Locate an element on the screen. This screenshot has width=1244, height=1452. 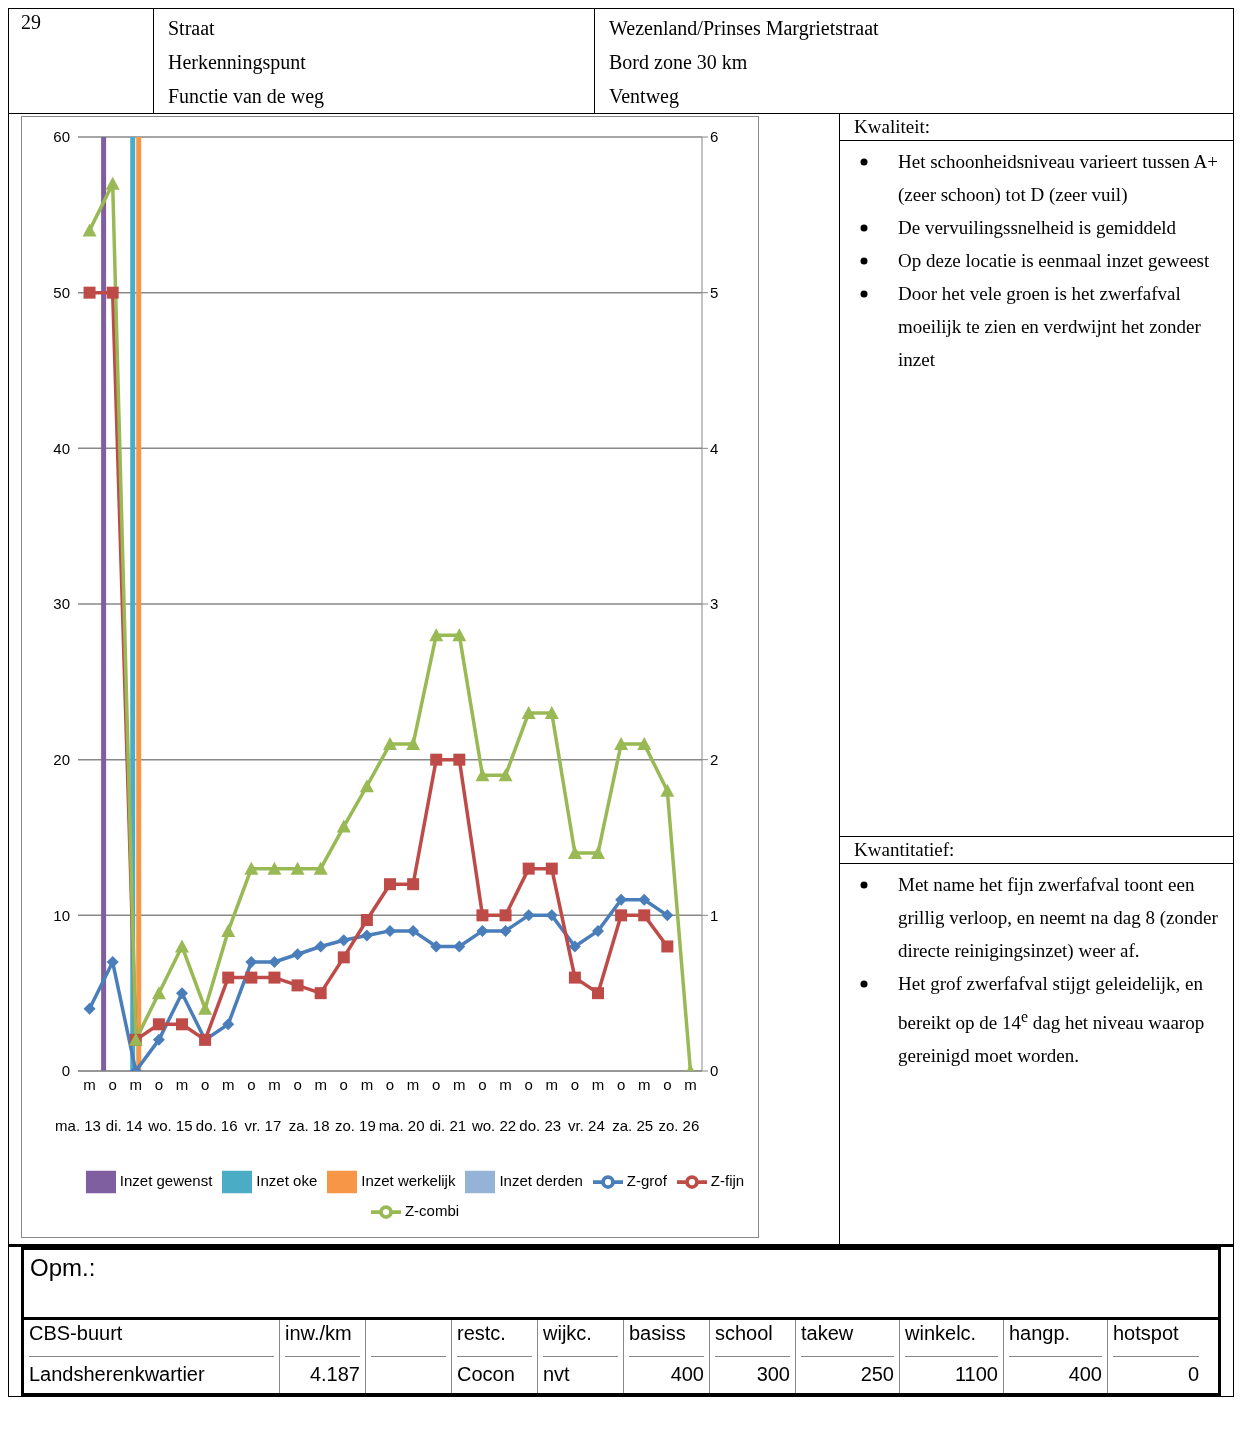
text: do. 23 is located at coordinates (540, 1125).